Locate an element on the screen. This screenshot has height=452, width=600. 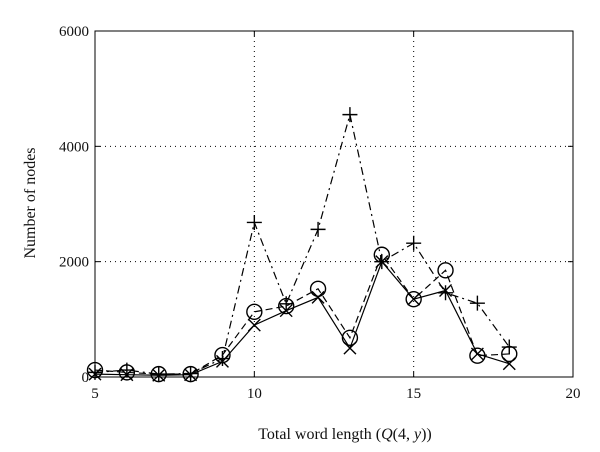
y-axis-label: Number of nodes is located at coordinates (30, 202).